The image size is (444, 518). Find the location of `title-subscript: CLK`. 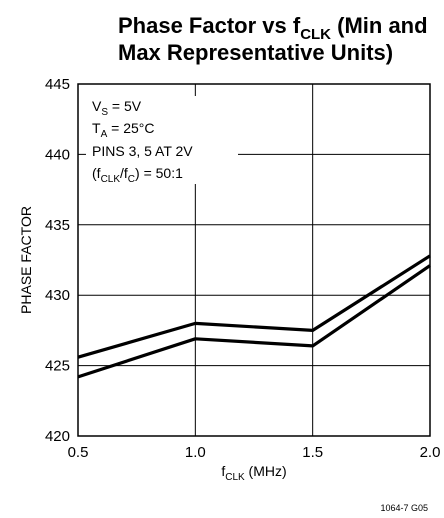

title-subscript: CLK is located at coordinates (315, 34).